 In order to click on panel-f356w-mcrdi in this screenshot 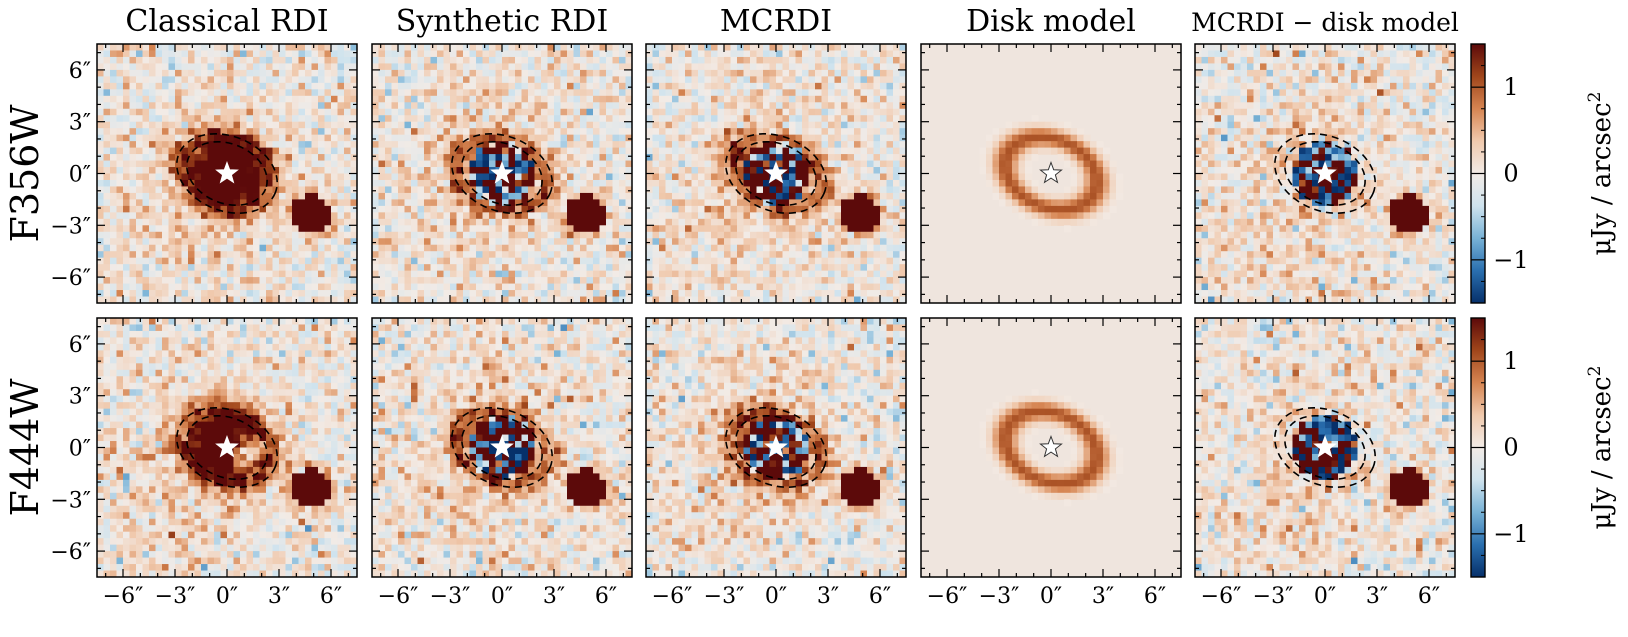, I will do `click(776, 173)`.